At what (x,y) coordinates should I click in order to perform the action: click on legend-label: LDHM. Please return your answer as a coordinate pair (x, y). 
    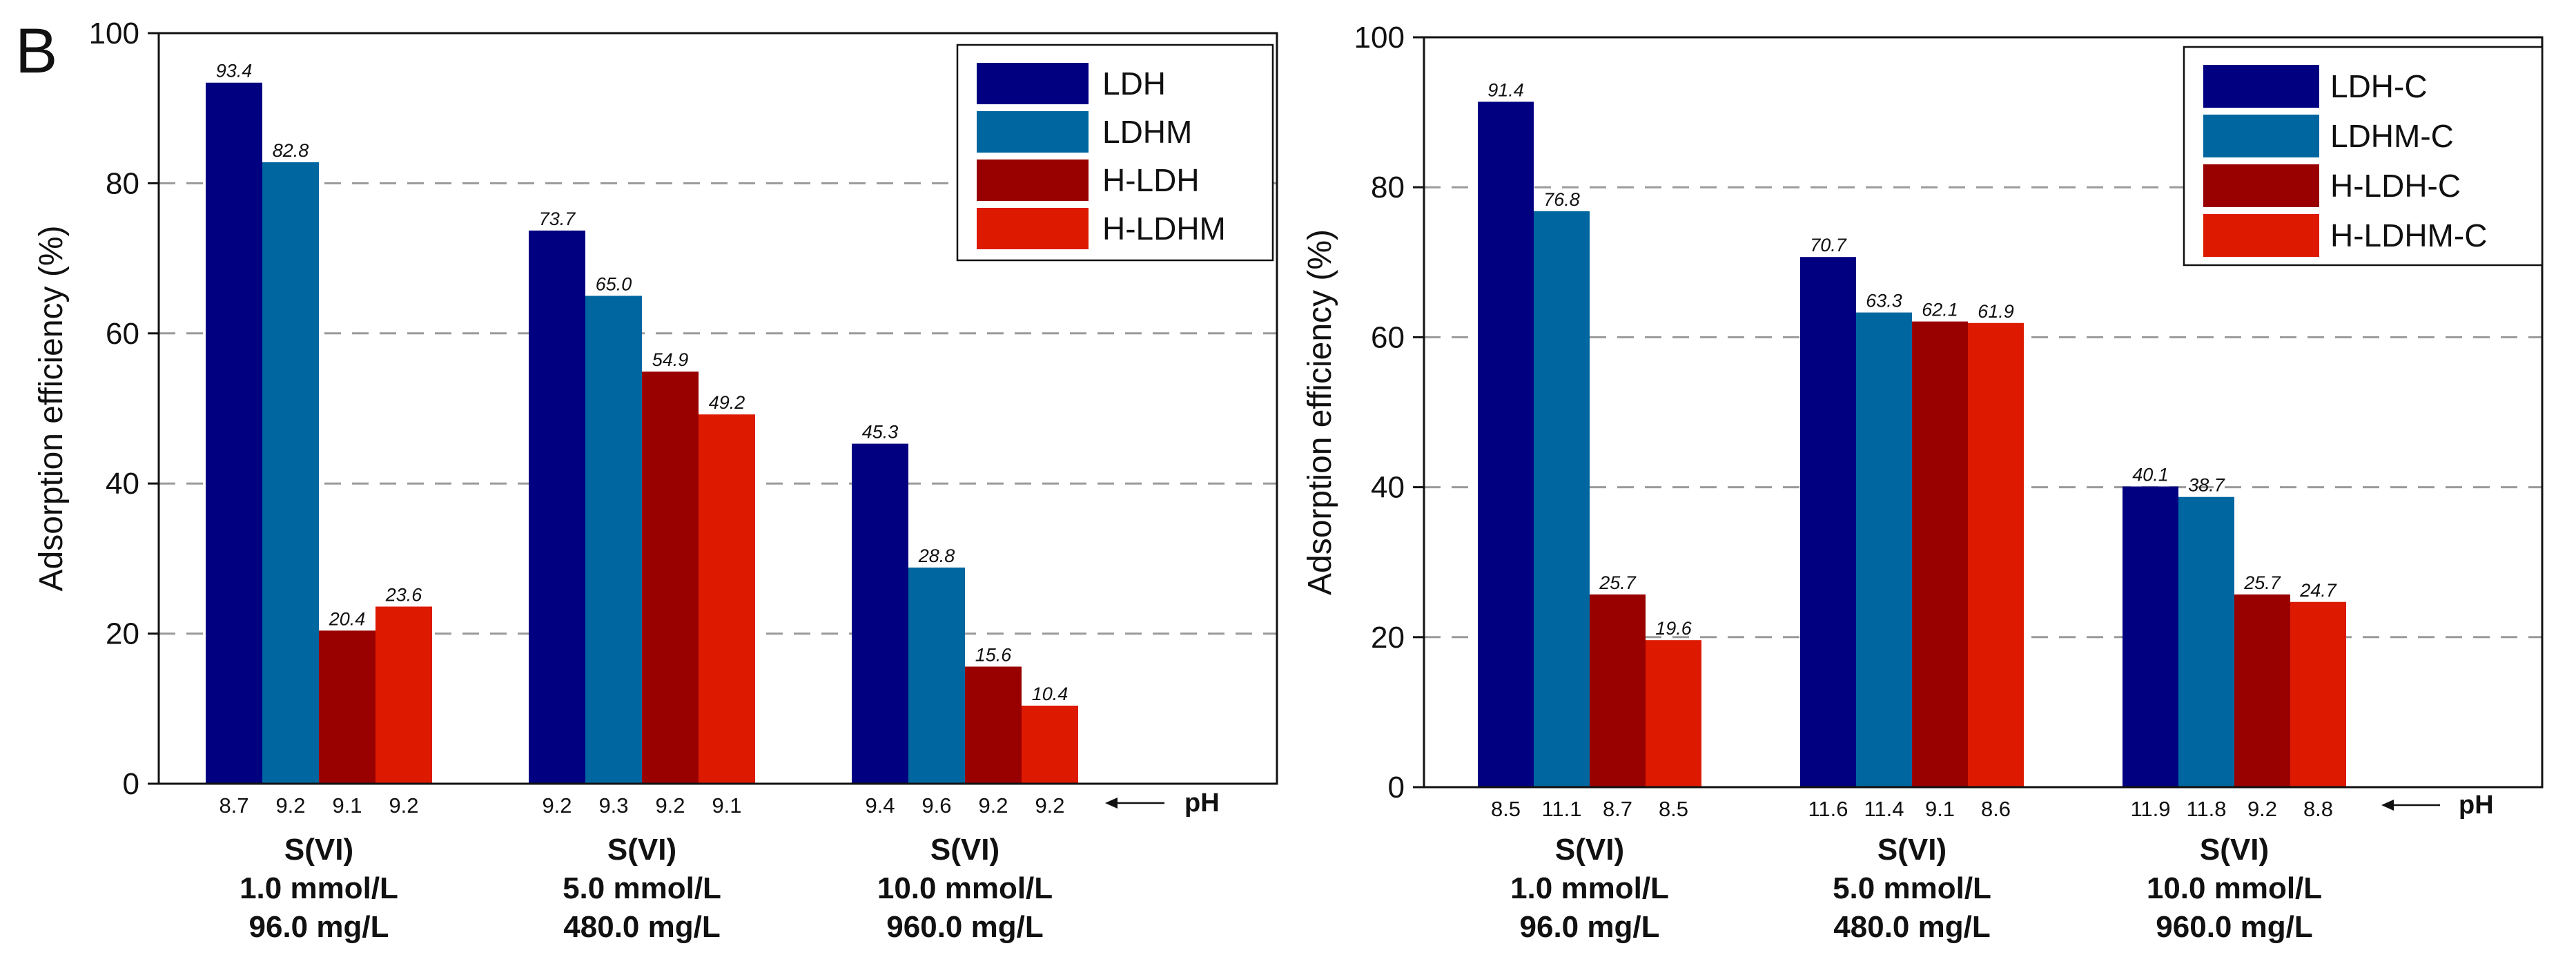
    Looking at the image, I should click on (1147, 132).